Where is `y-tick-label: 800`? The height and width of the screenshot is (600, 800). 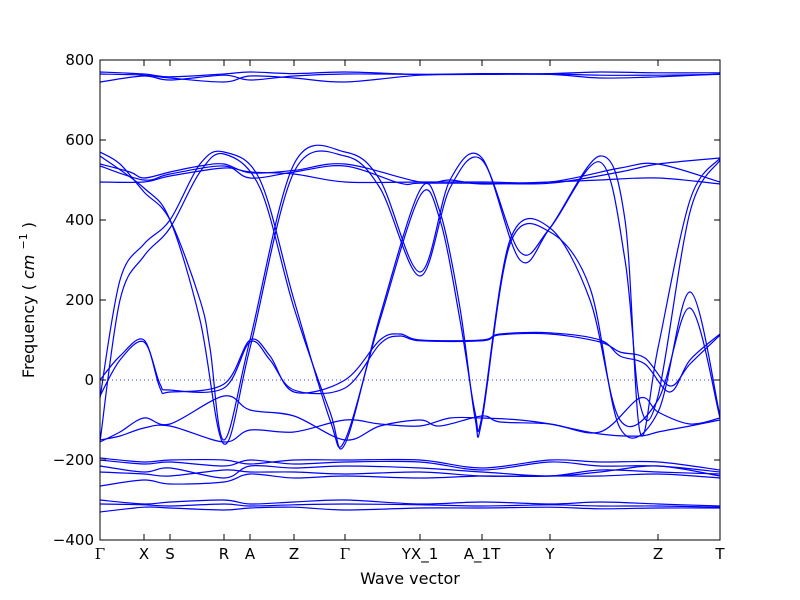 y-tick-label: 800 is located at coordinates (79, 60).